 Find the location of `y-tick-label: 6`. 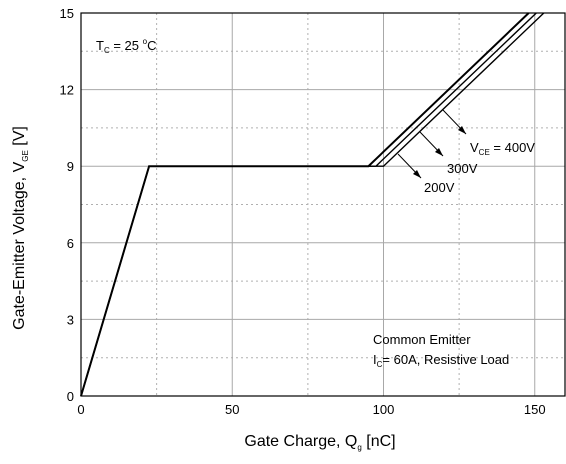

y-tick-label: 6 is located at coordinates (70, 243).